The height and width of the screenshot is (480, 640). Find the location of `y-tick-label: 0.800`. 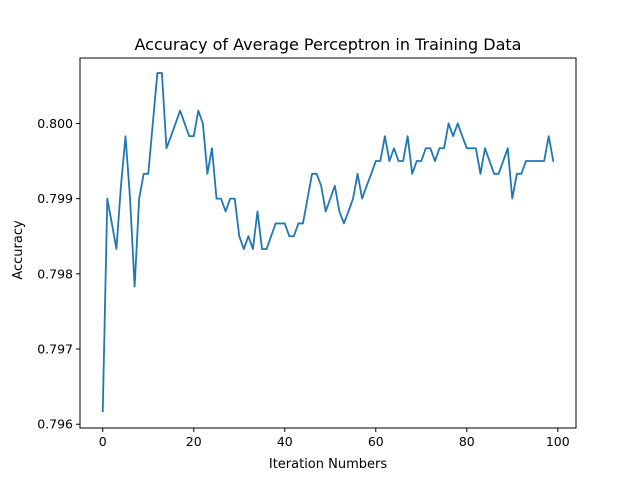

y-tick-label: 0.800 is located at coordinates (55, 123).